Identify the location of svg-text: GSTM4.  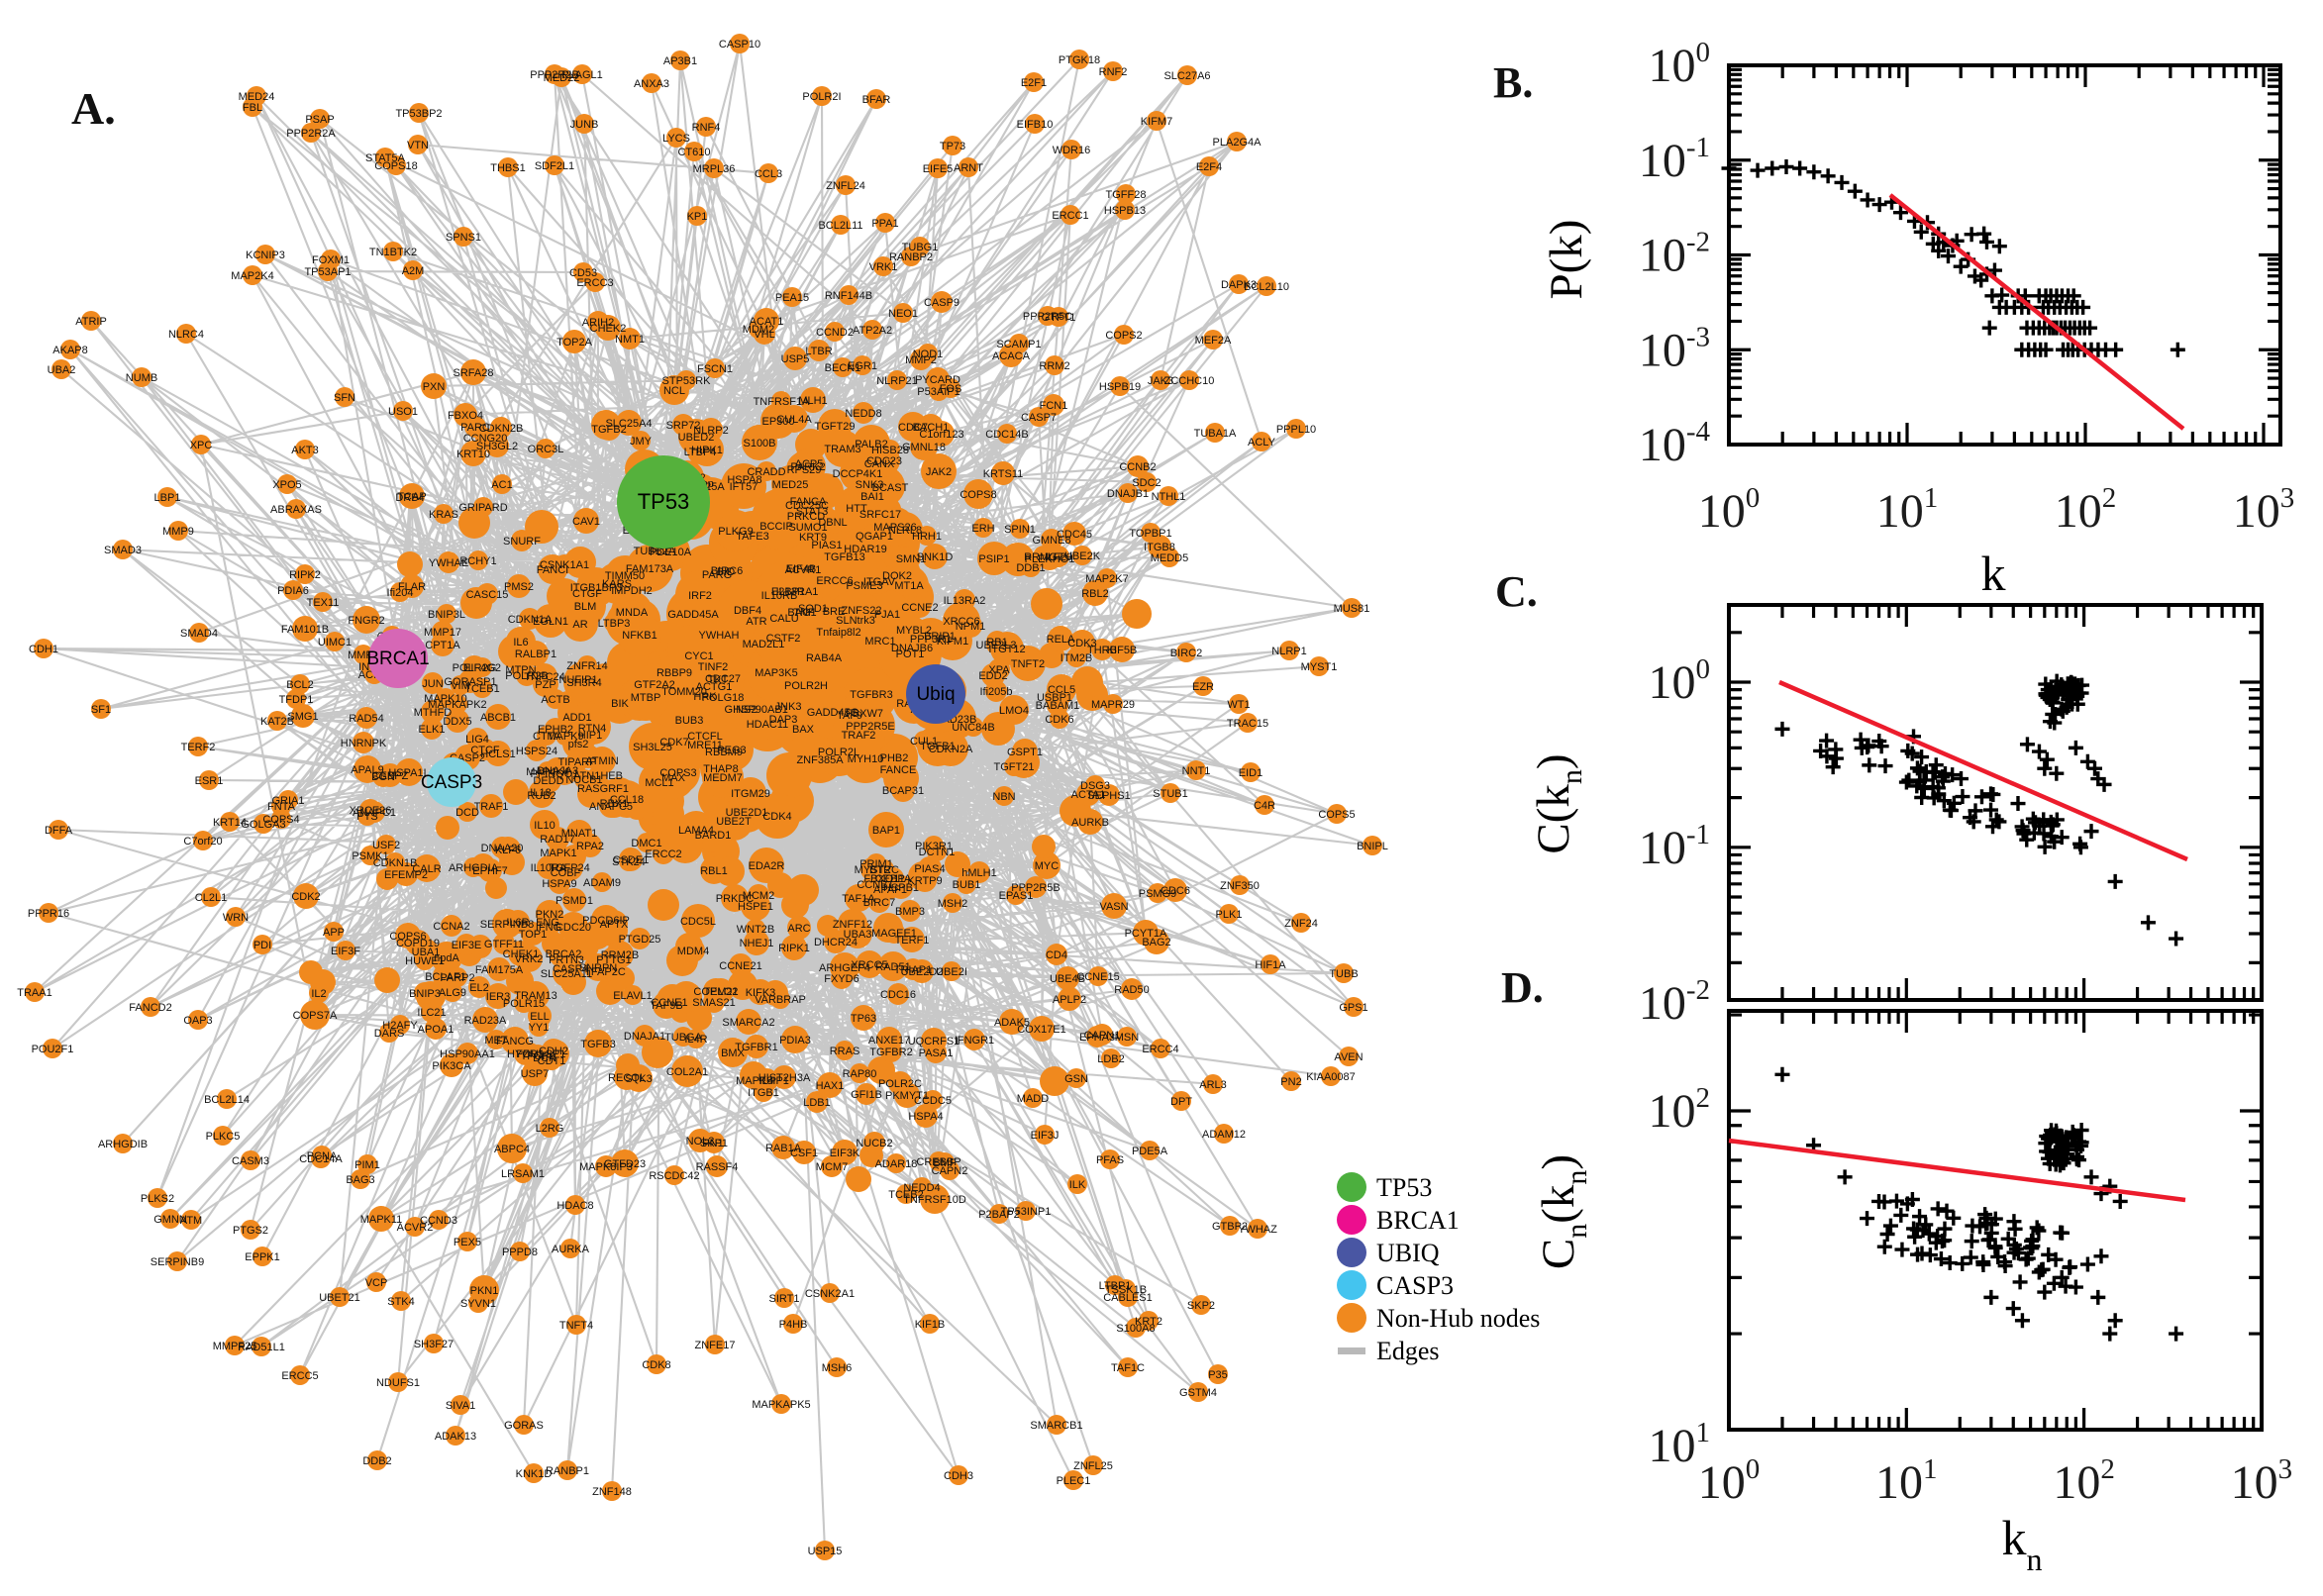
(1198, 1393).